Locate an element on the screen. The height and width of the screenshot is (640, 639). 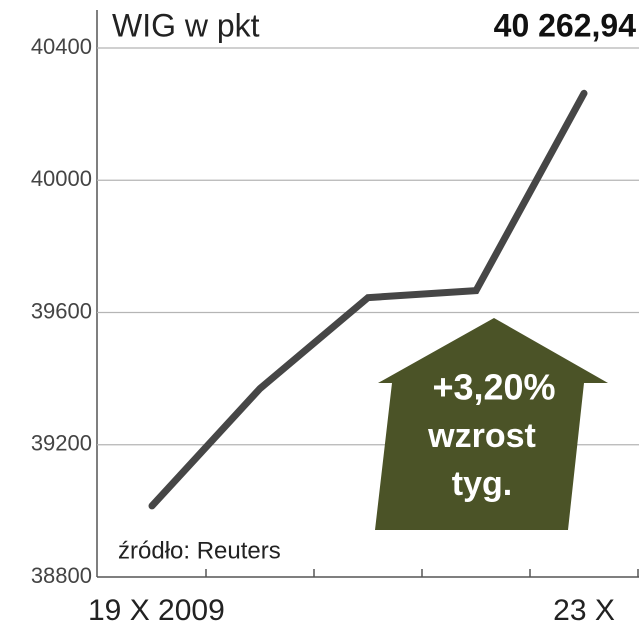
annotation-text: +3,20% is located at coordinates (493, 387).